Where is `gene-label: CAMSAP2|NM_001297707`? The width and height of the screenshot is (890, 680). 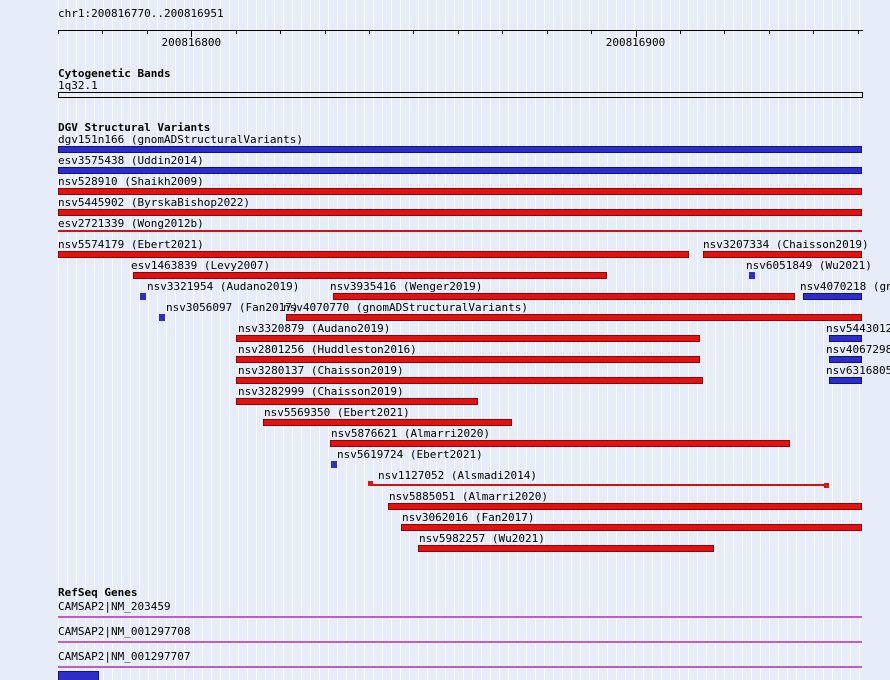 gene-label: CAMSAP2|NM_001297707 is located at coordinates (124, 656).